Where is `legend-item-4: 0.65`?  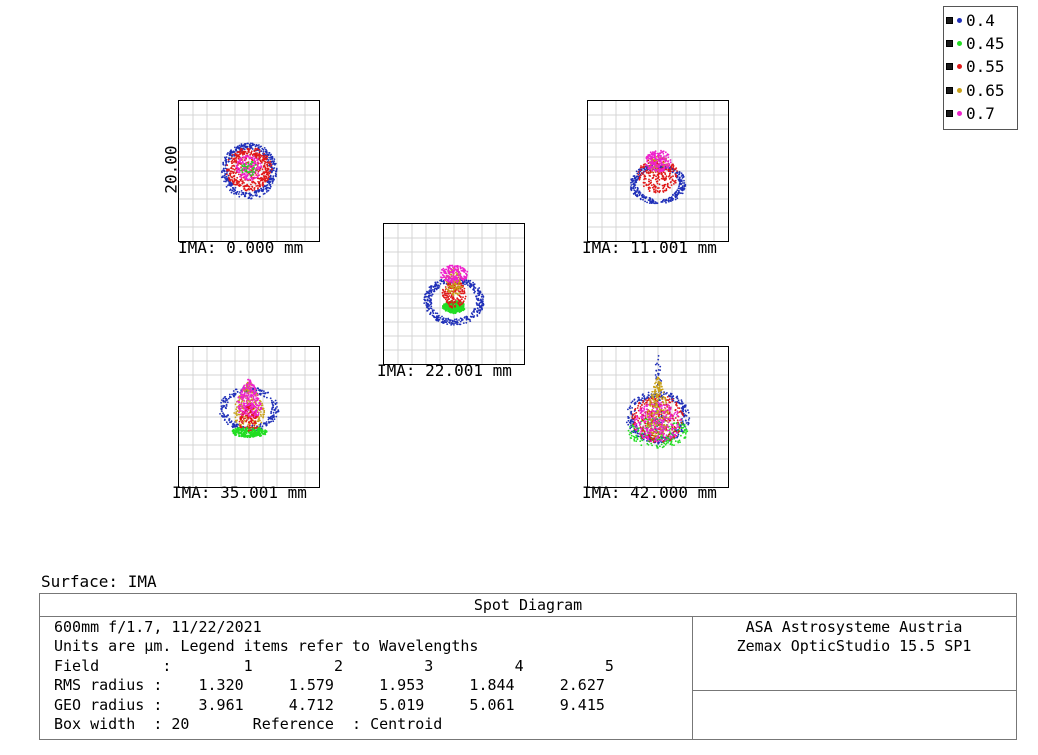 legend-item-4: 0.65 is located at coordinates (975, 90).